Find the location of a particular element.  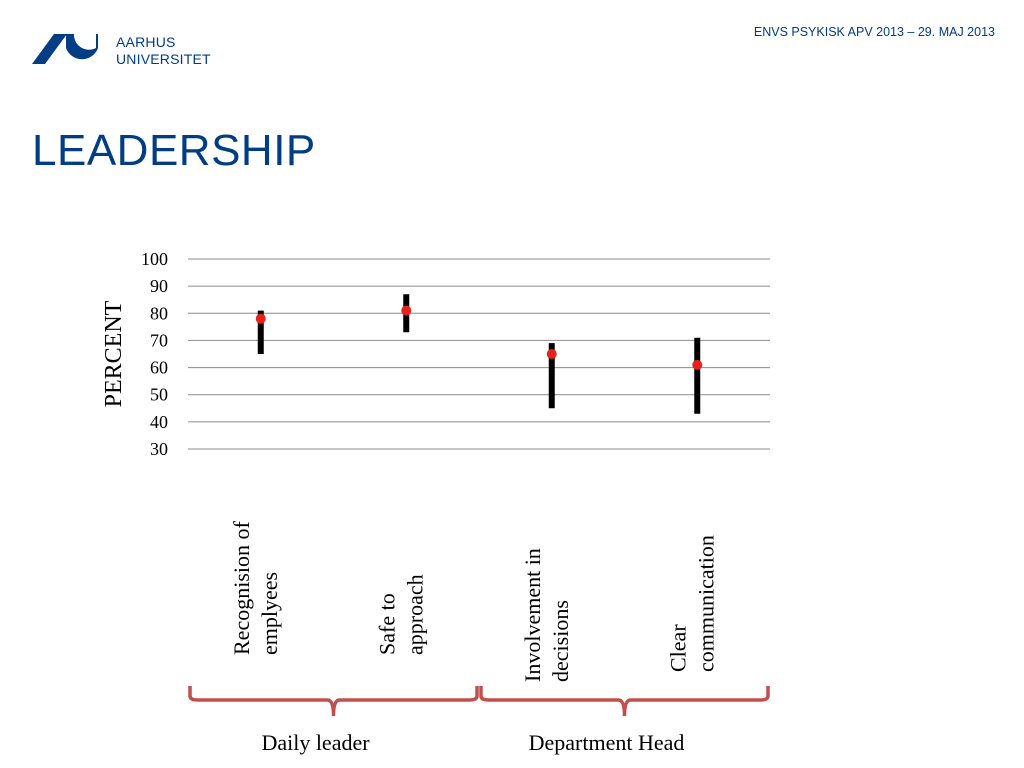

y-tick-label: 30 is located at coordinates (159, 449).